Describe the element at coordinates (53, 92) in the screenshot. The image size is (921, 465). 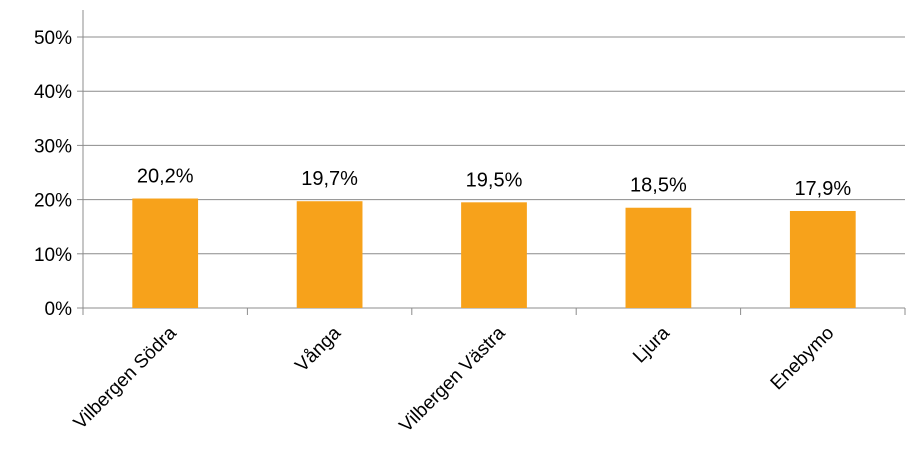
I see `y-tick-label-4: 40%` at that location.